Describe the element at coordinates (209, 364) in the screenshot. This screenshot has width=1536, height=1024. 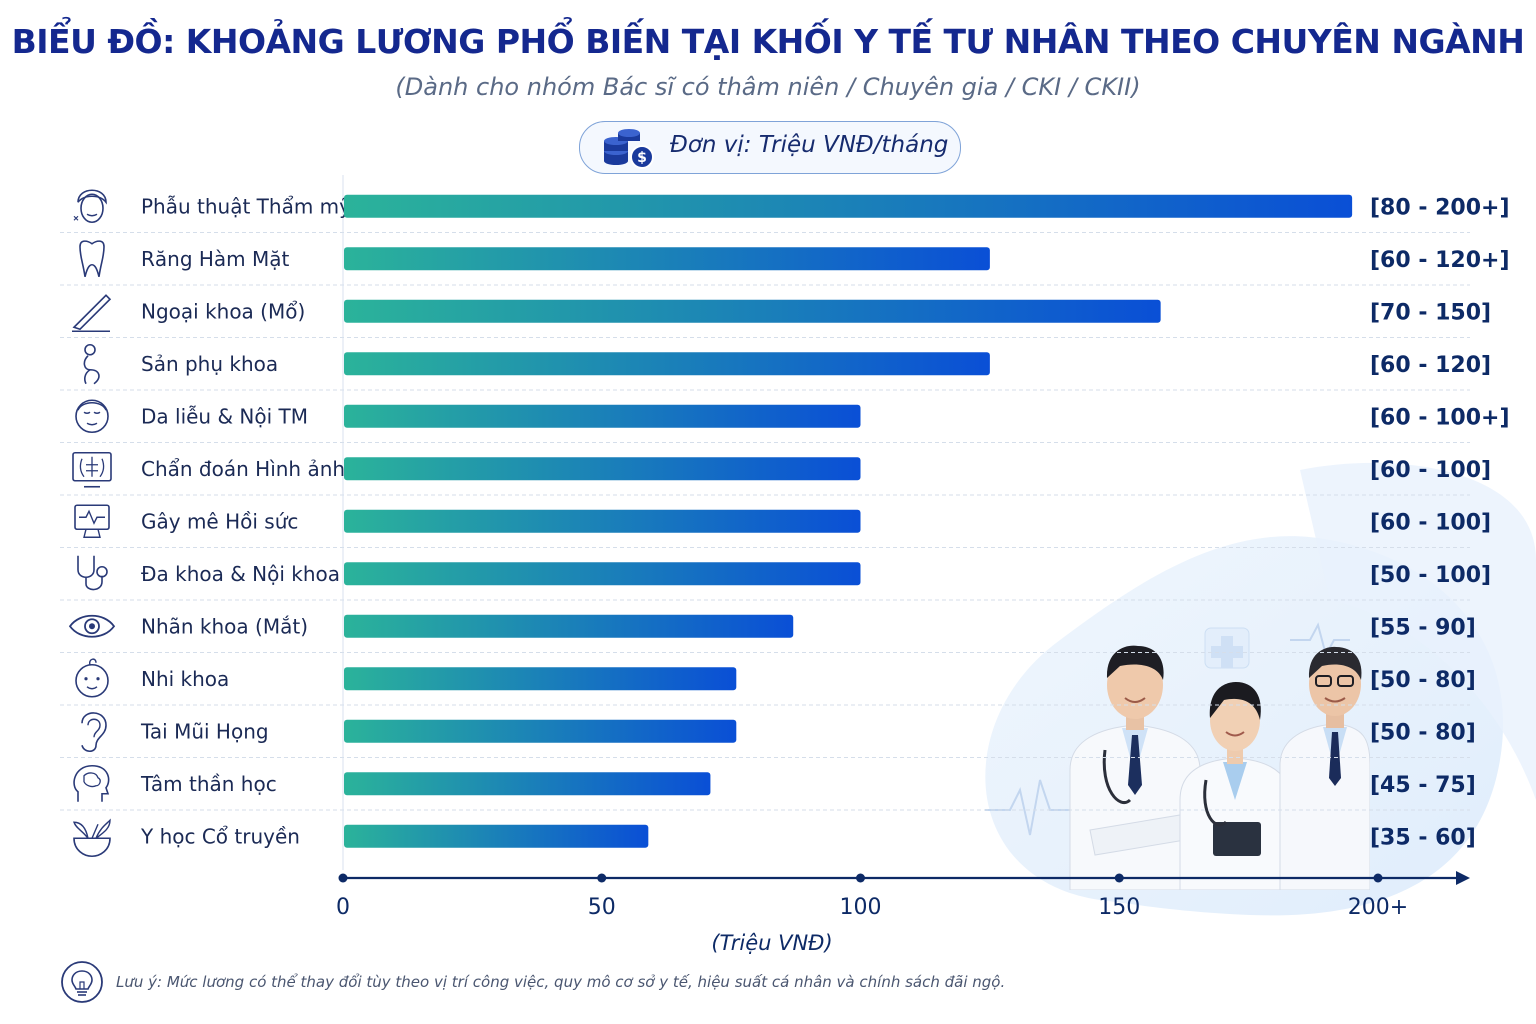
I see `category-label: Sản phụ khoa` at that location.